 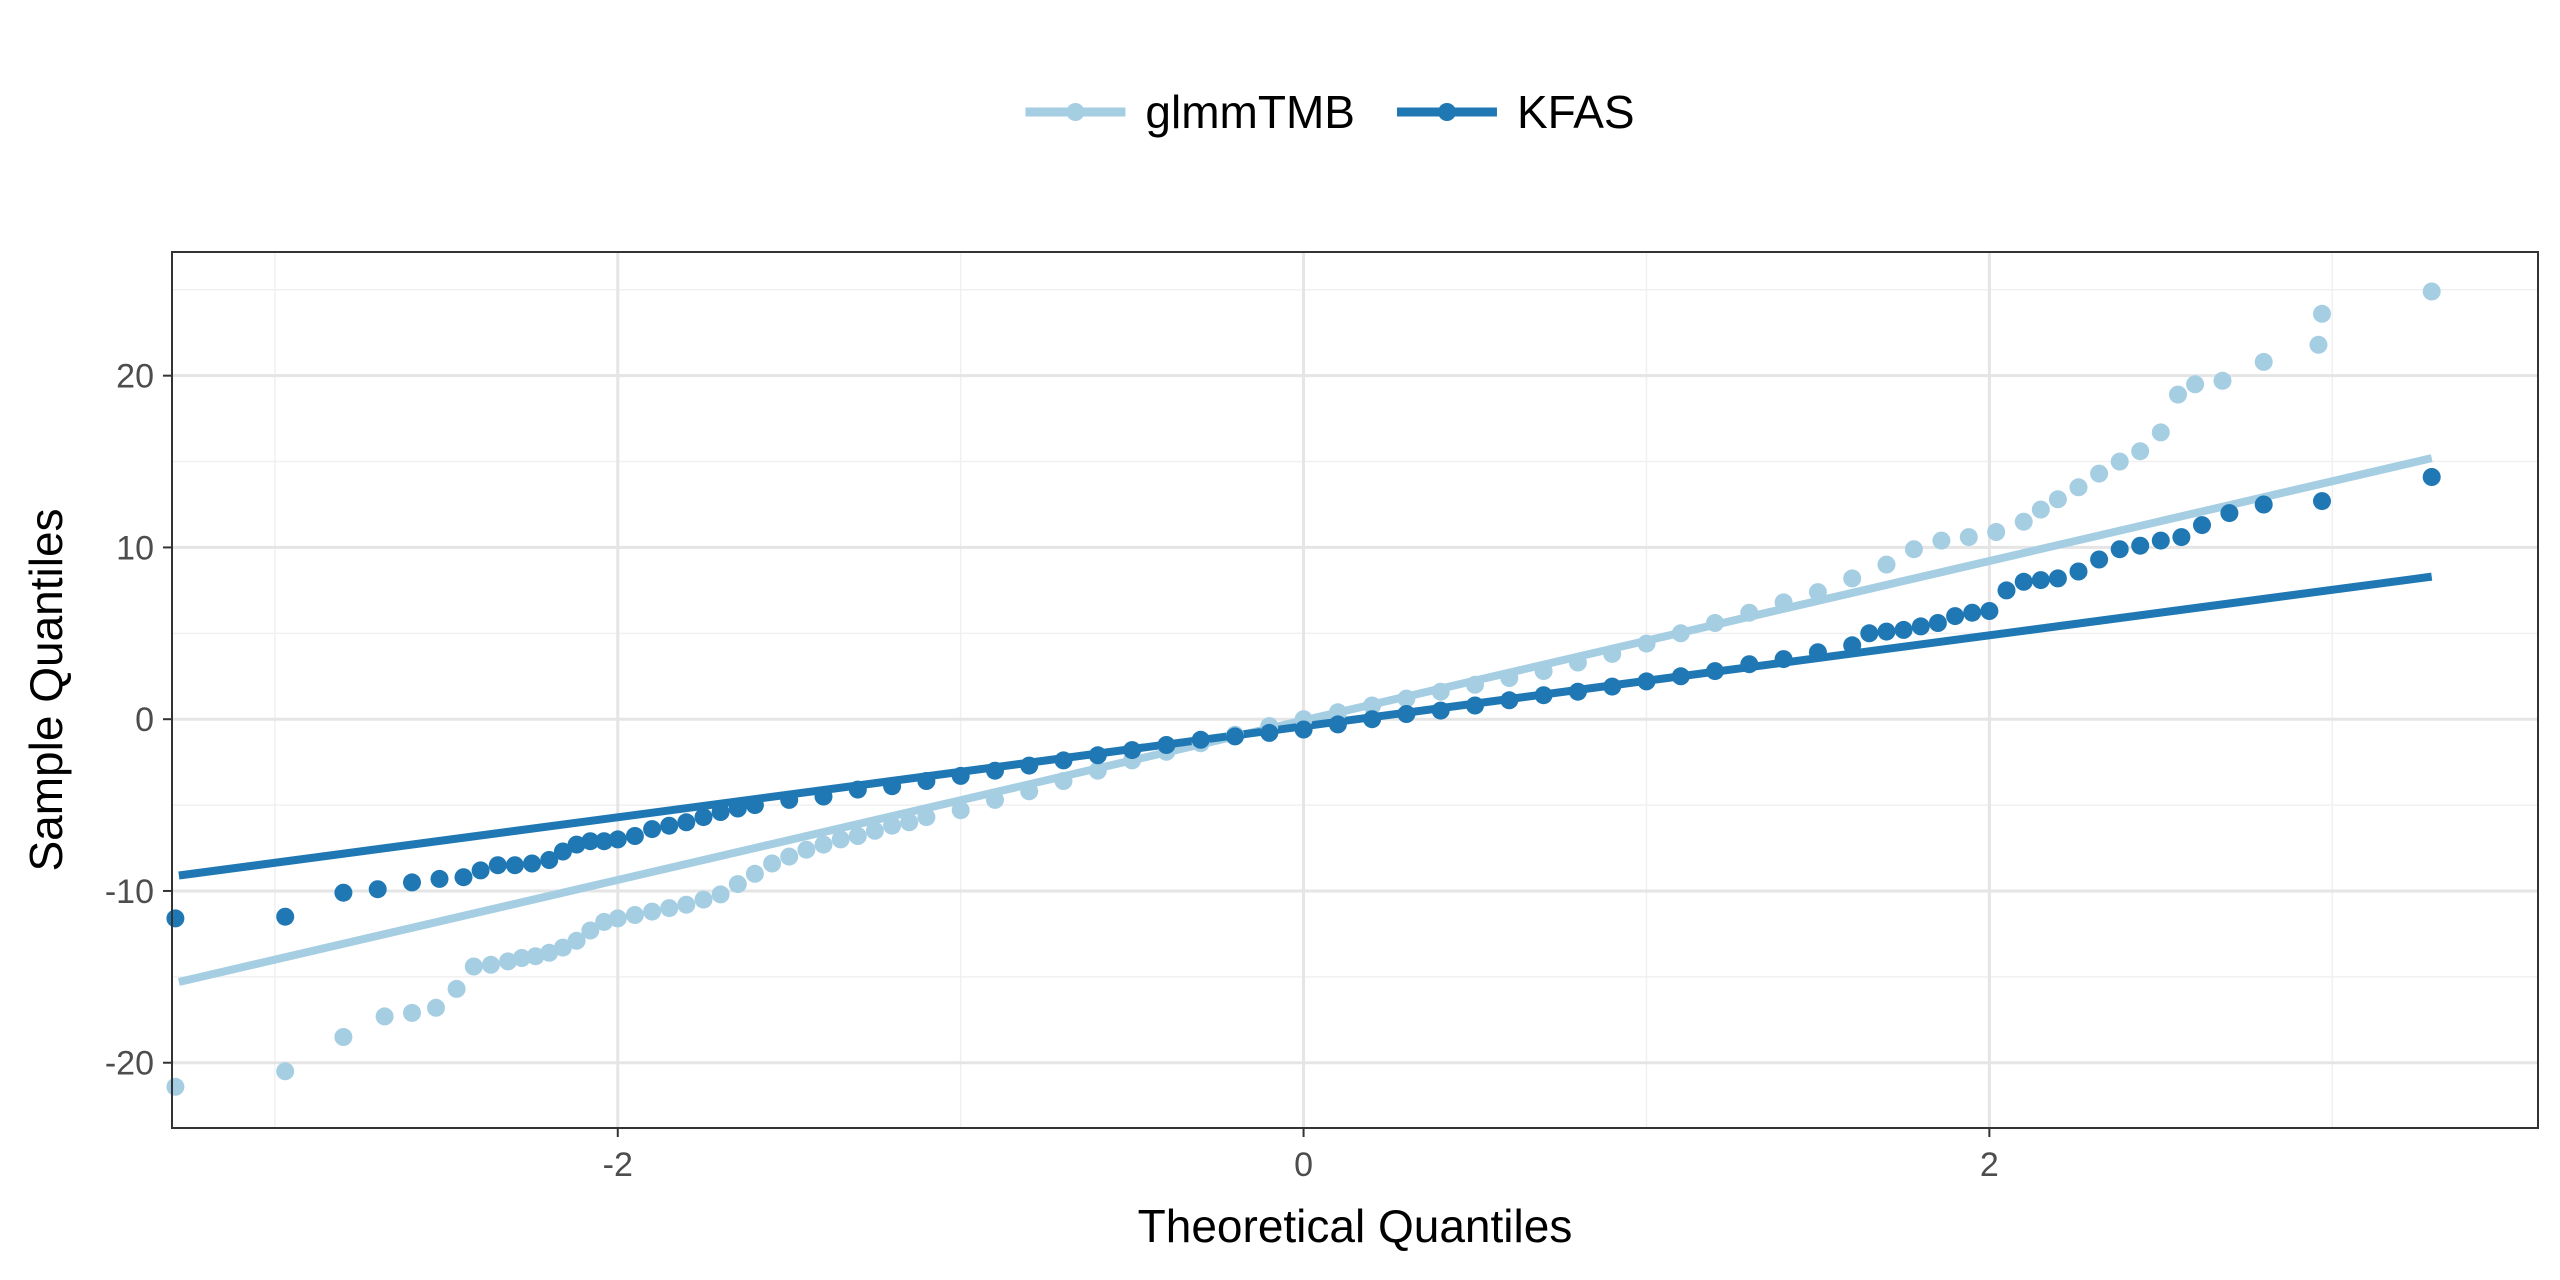 What do you see at coordinates (46, 689) in the screenshot?
I see `y-axis-title: Sample Quantiles` at bounding box center [46, 689].